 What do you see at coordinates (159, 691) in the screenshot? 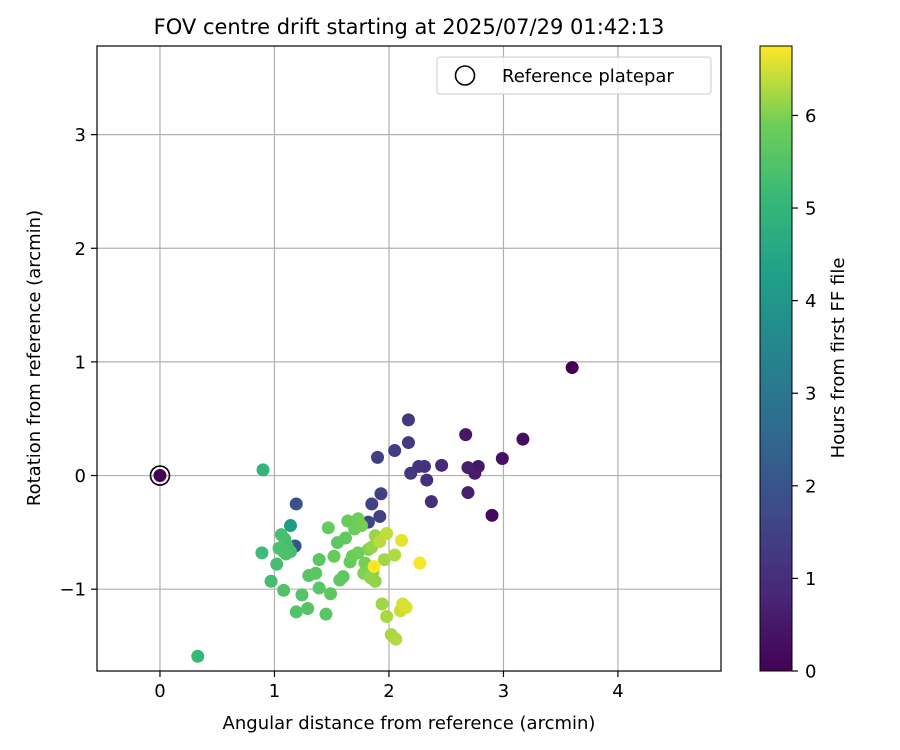
I see `x-tick-label: 0` at bounding box center [159, 691].